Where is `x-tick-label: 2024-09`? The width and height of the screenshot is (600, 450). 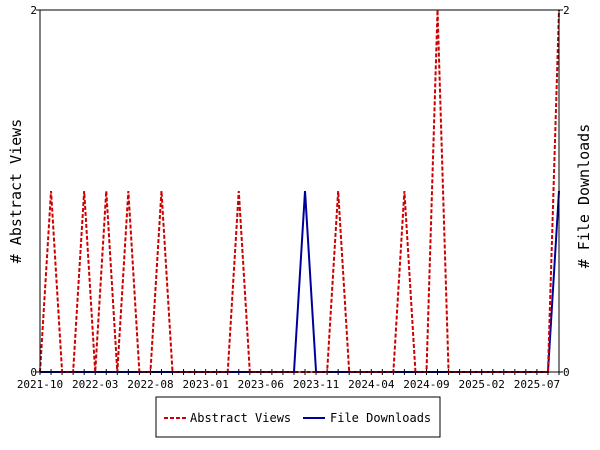 x-tick-label: 2024-09 is located at coordinates (426, 384).